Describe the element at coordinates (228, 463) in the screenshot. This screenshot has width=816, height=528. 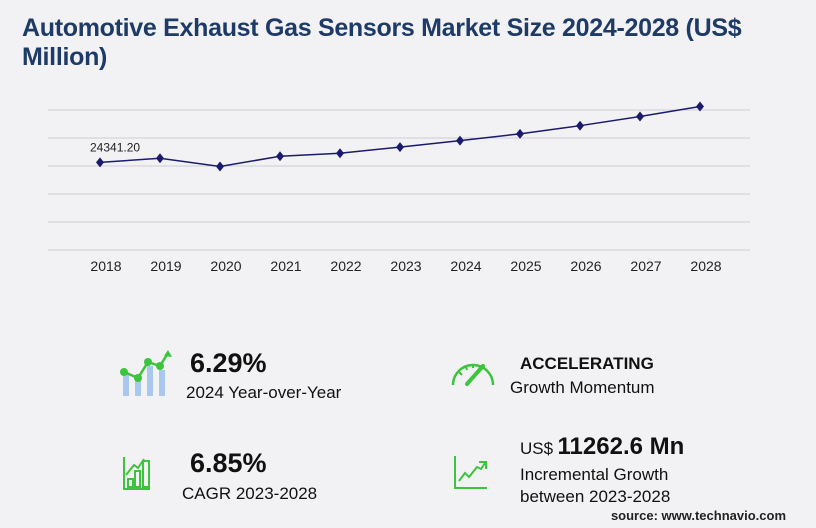
I see `cagr-value: 6.85%` at that location.